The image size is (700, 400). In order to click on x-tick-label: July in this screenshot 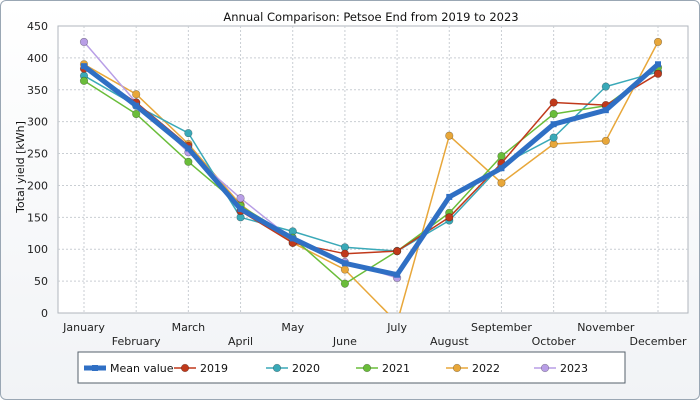, I will do `click(396, 327)`.